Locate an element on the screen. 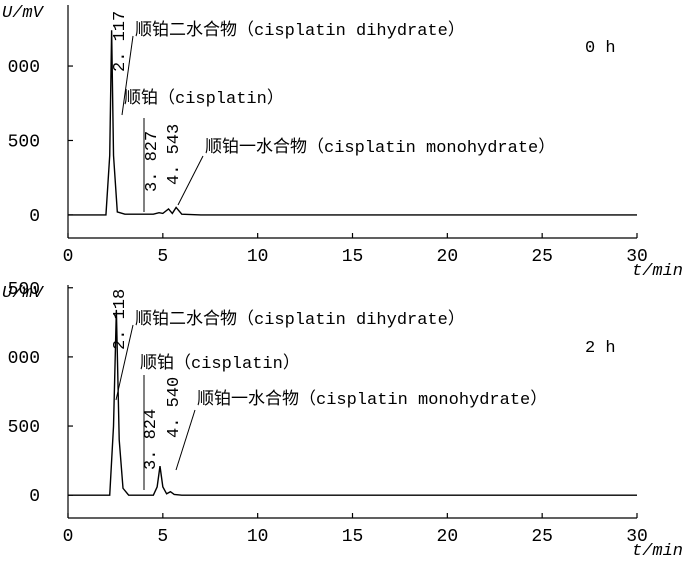 The width and height of the screenshot is (700, 572). y-tick-label: 1 500 is located at coordinates (20, 290).